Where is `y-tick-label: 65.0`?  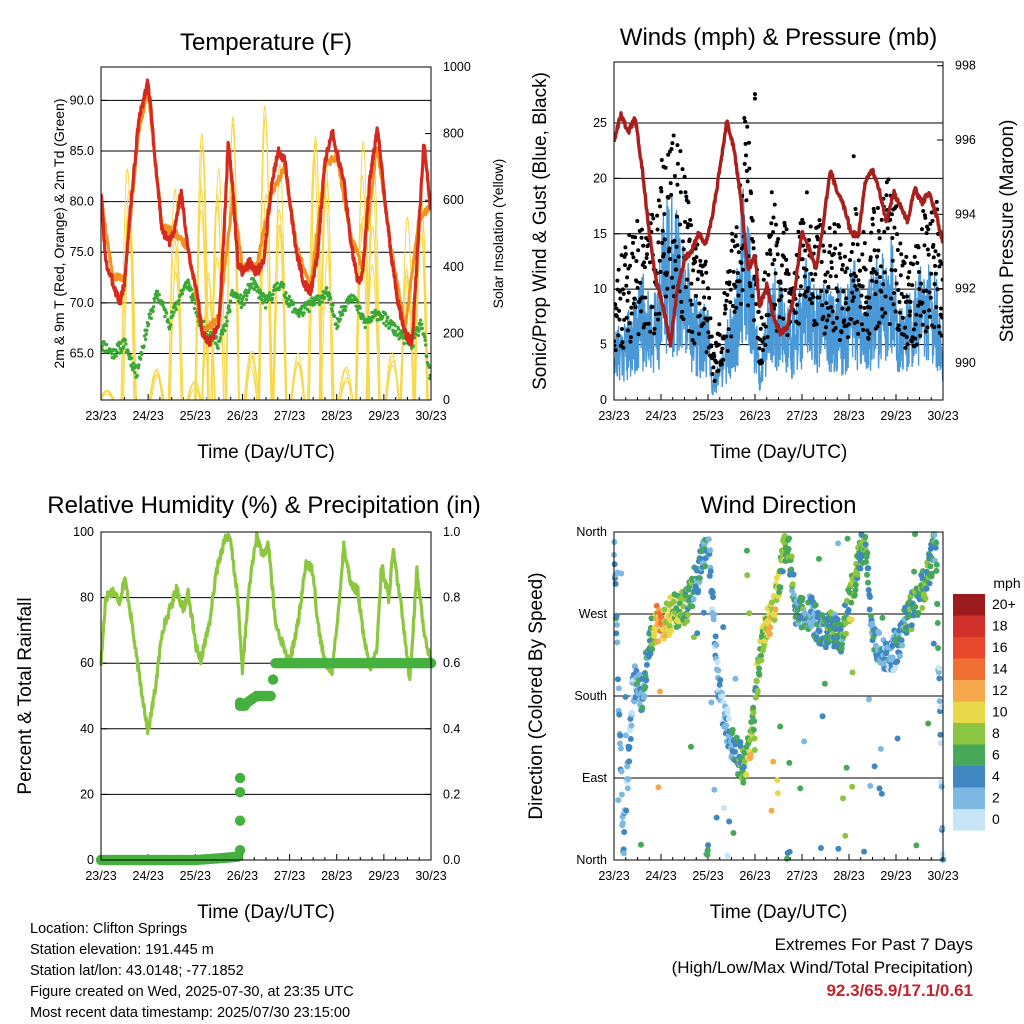
y-tick-label: 65.0 is located at coordinates (82, 353).